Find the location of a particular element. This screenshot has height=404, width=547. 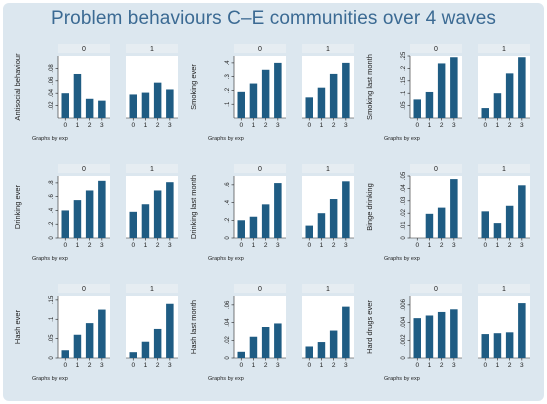

y-tick-label: .04 is located at coordinates (52, 92).